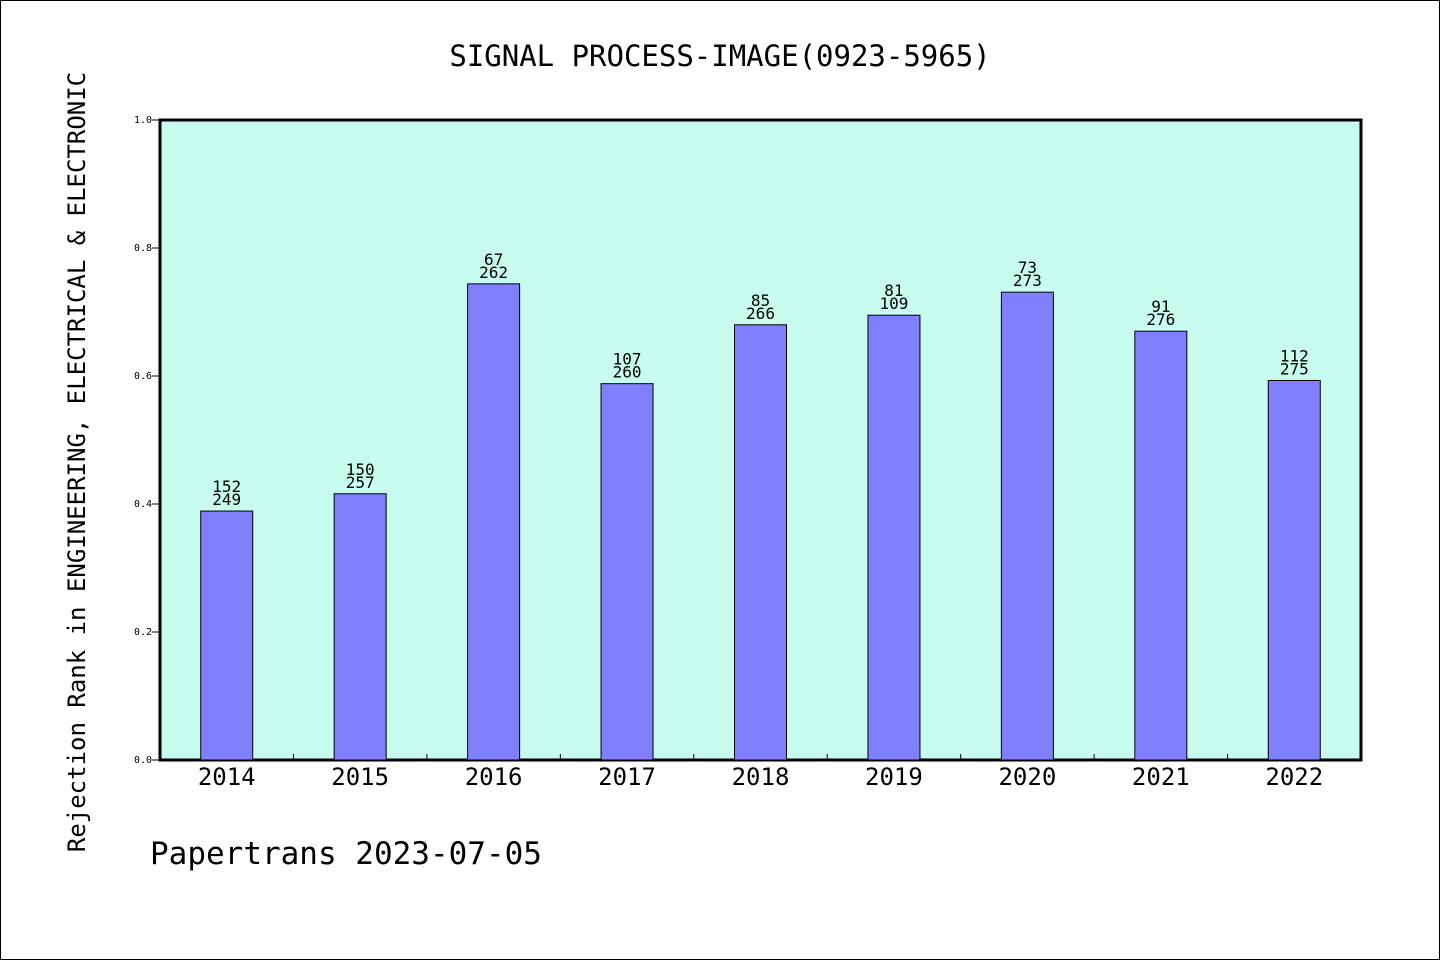  Describe the element at coordinates (627, 572) in the screenshot. I see `bar-2017` at that location.